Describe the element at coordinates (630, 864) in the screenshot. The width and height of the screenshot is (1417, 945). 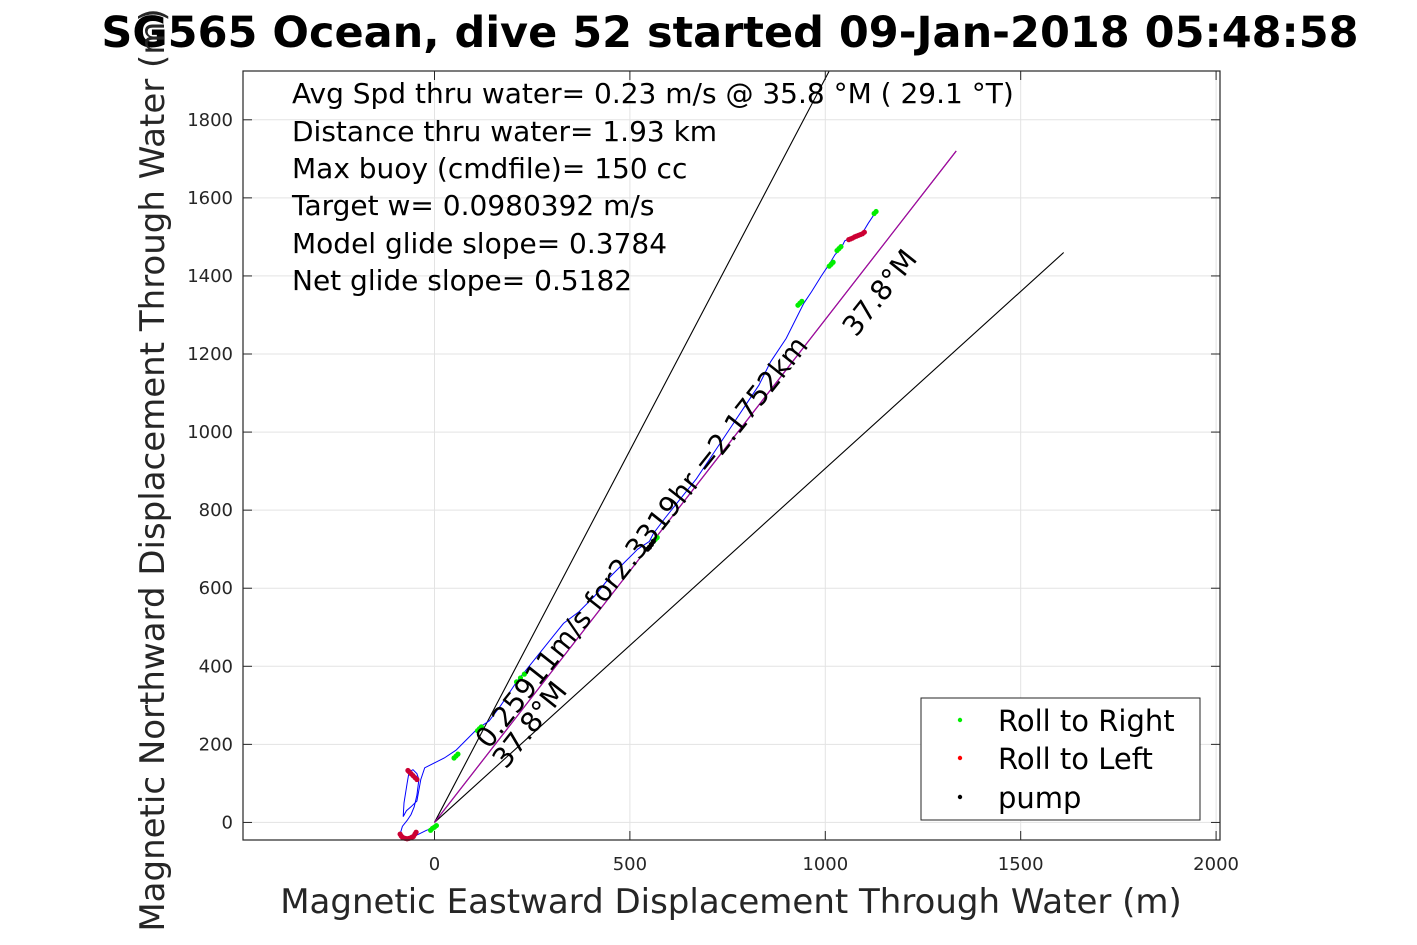
I see `x-tick-label: 500` at that location.